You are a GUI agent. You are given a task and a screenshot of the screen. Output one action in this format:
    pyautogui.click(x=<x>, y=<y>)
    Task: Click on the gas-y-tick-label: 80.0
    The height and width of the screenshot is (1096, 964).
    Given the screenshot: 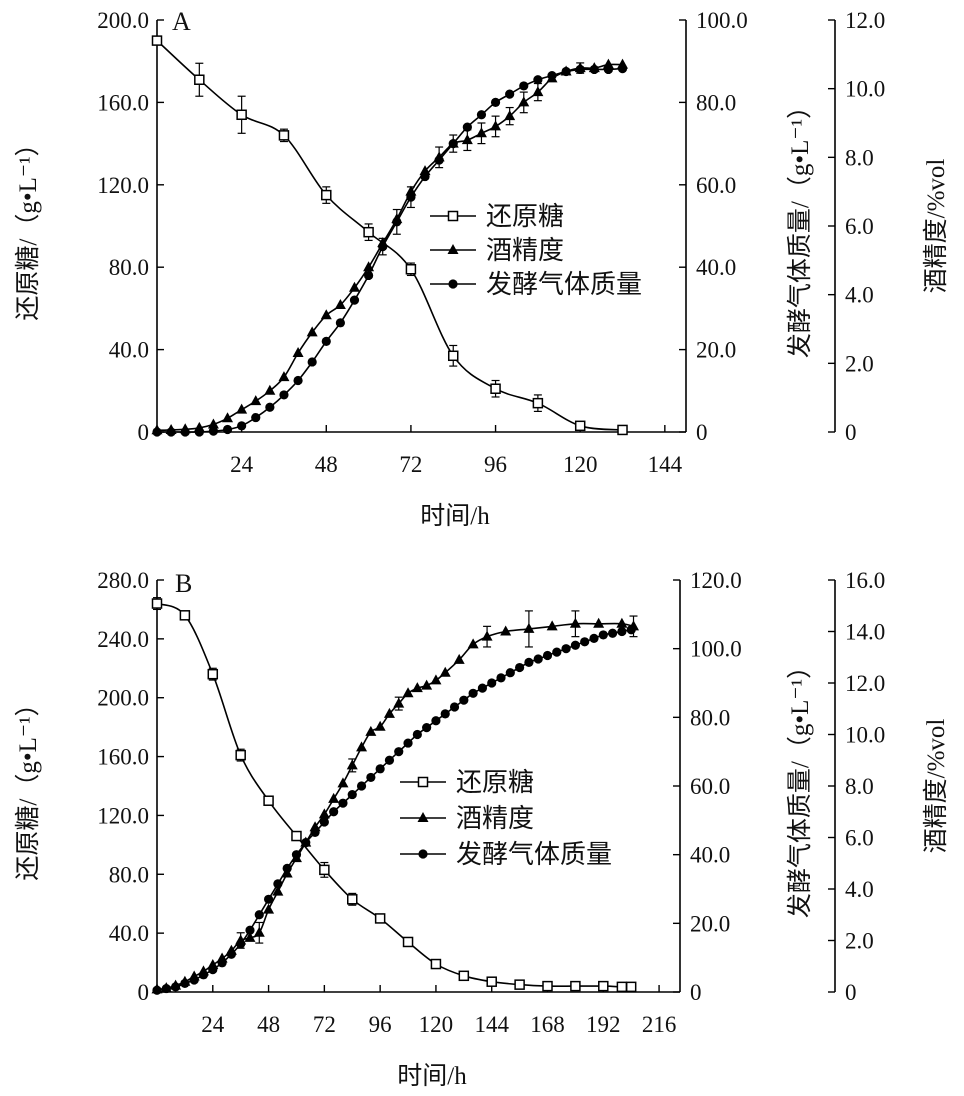 What is the action you would take?
    pyautogui.click(x=716, y=102)
    